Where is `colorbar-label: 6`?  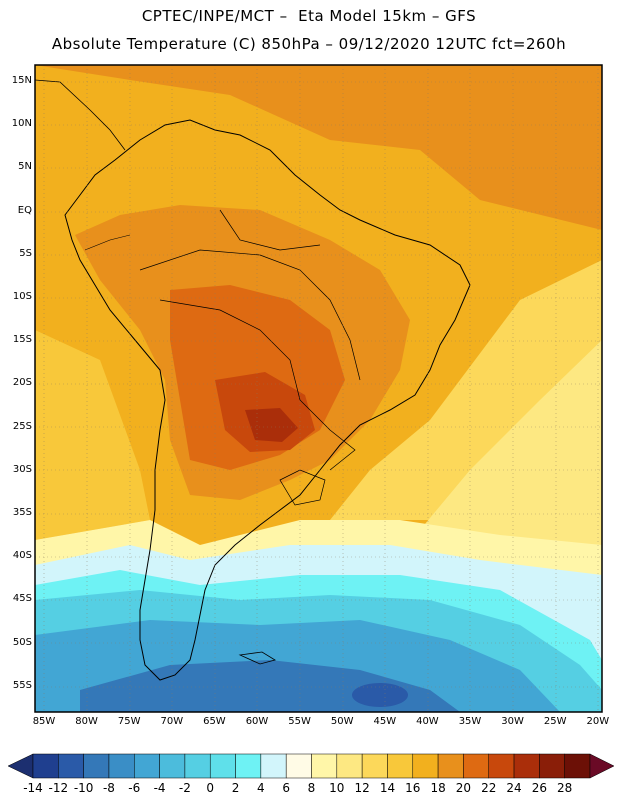 colorbar-label: 6 is located at coordinates (286, 788).